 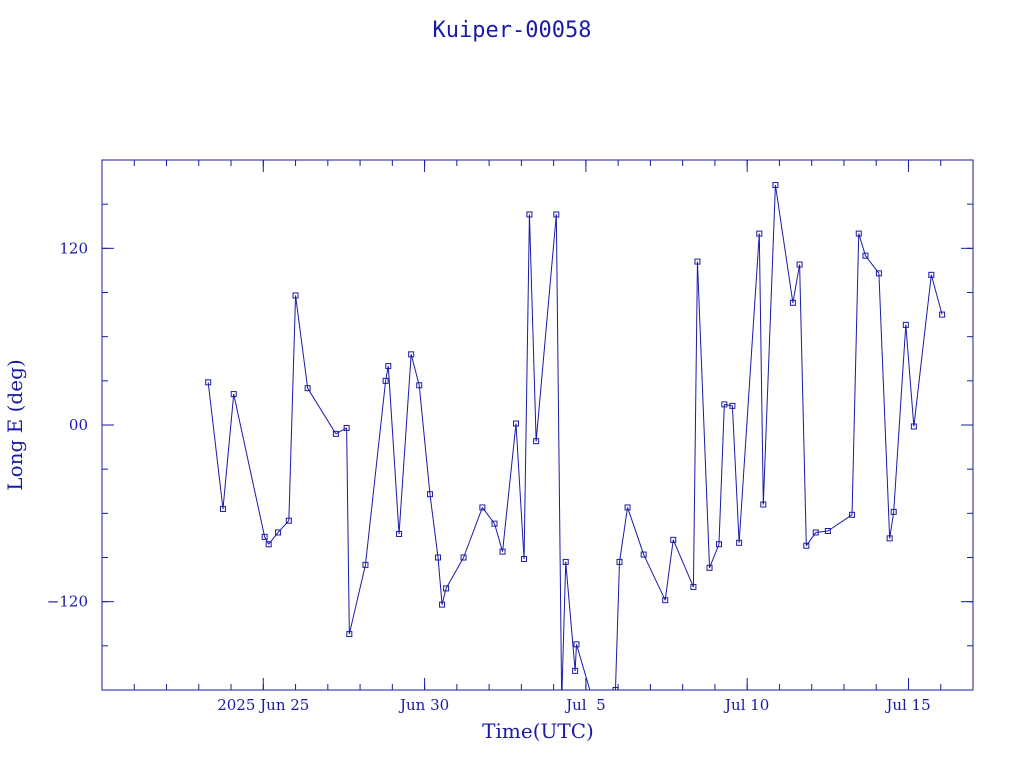 I want to click on y-tick-label: 120, so click(x=73, y=248).